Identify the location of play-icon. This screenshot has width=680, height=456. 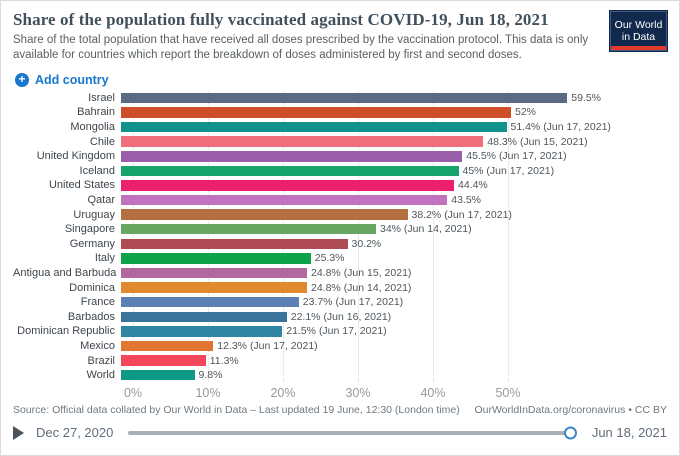
(18, 432).